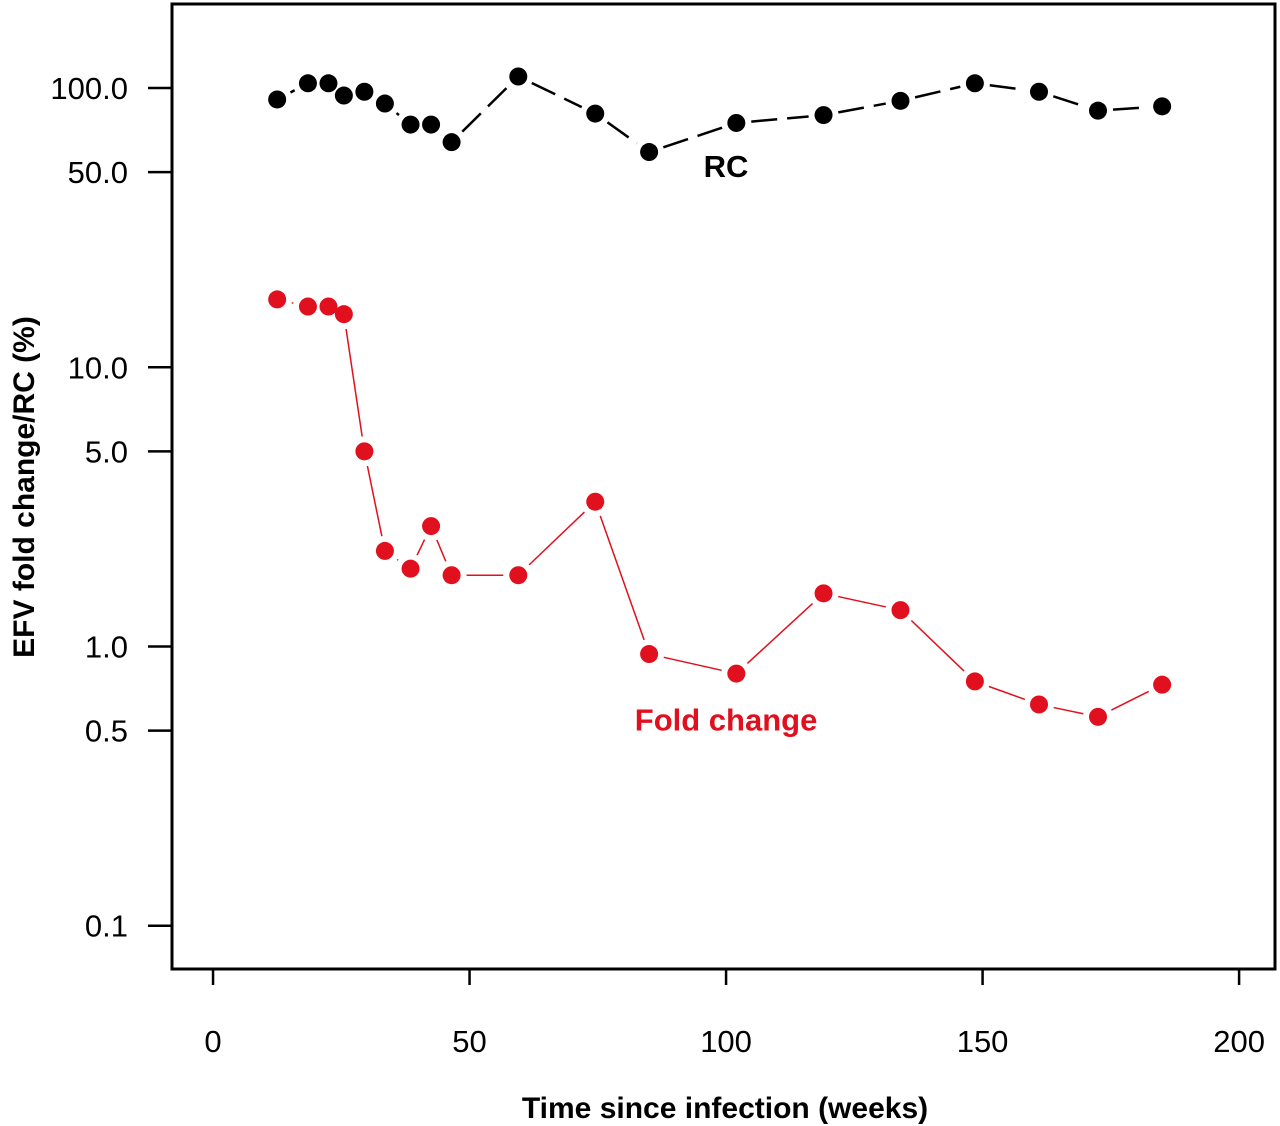  What do you see at coordinates (734, 1014) in the screenshot?
I see `x-axis: 0 50 100 150 200` at bounding box center [734, 1014].